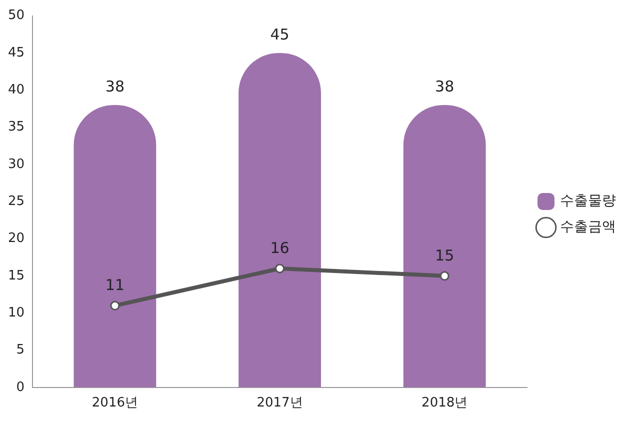 This screenshot has height=429, width=636. I want to click on y-tick-label: 25, so click(16, 201).